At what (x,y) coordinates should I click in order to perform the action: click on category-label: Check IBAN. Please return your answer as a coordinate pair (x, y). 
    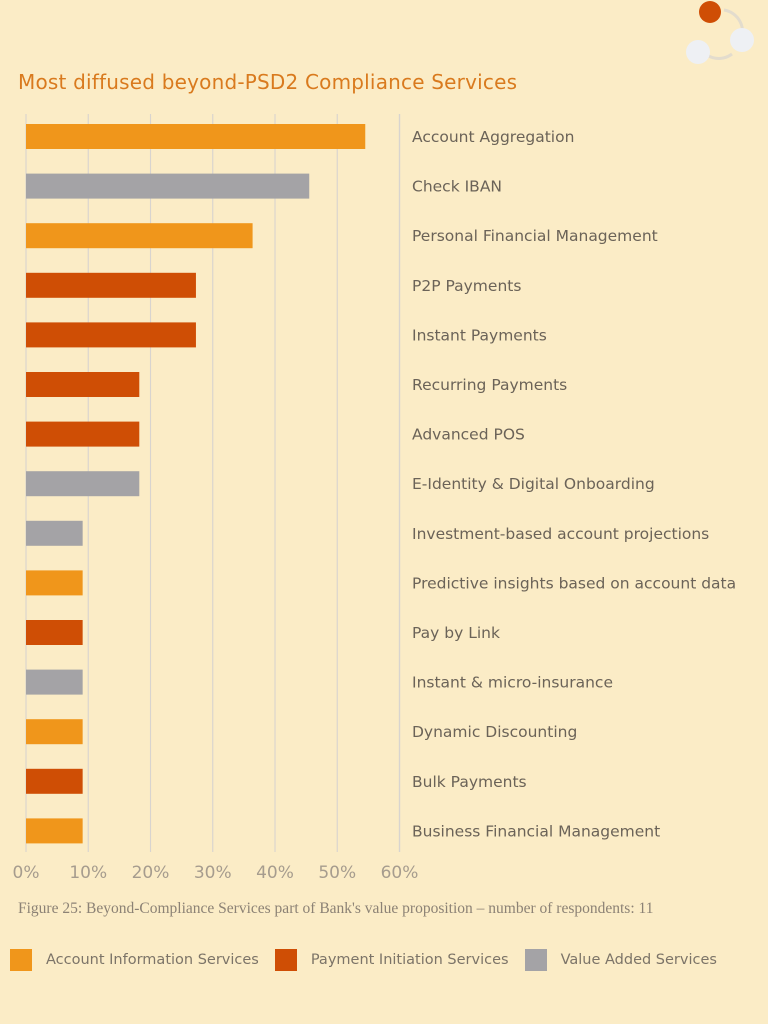
    Looking at the image, I should click on (457, 187).